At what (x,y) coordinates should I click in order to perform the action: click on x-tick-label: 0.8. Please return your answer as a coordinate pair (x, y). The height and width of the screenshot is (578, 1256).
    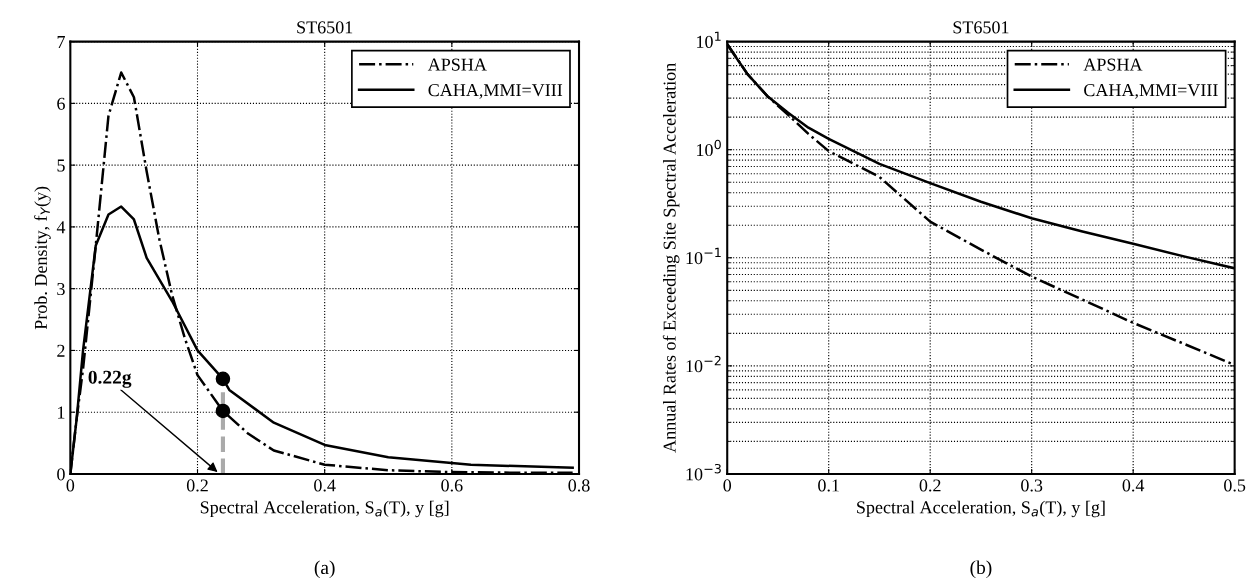
    Looking at the image, I should click on (579, 485).